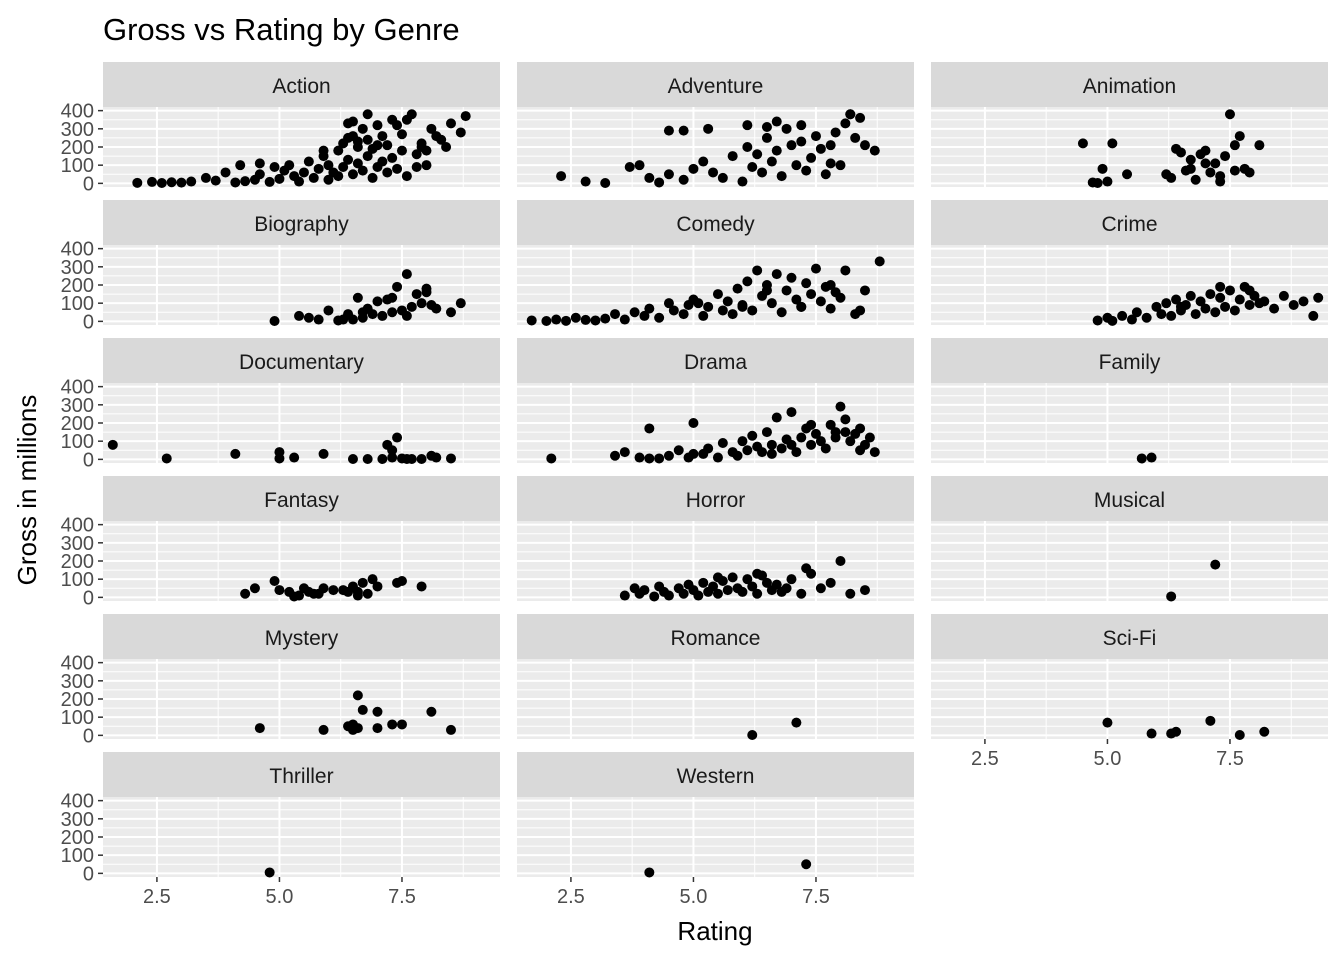 The height and width of the screenshot is (960, 1344). Describe the element at coordinates (1129, 86) in the screenshot. I see `facet-strip-label: Animation` at that location.